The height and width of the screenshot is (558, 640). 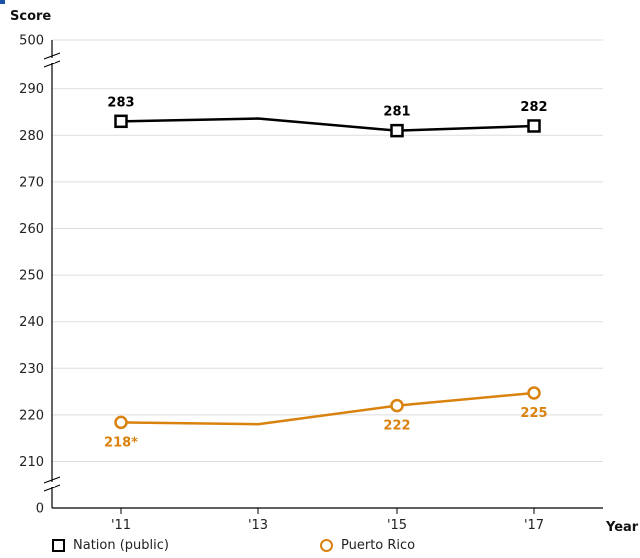 What do you see at coordinates (58, 545) in the screenshot?
I see `square-marker-icon` at bounding box center [58, 545].